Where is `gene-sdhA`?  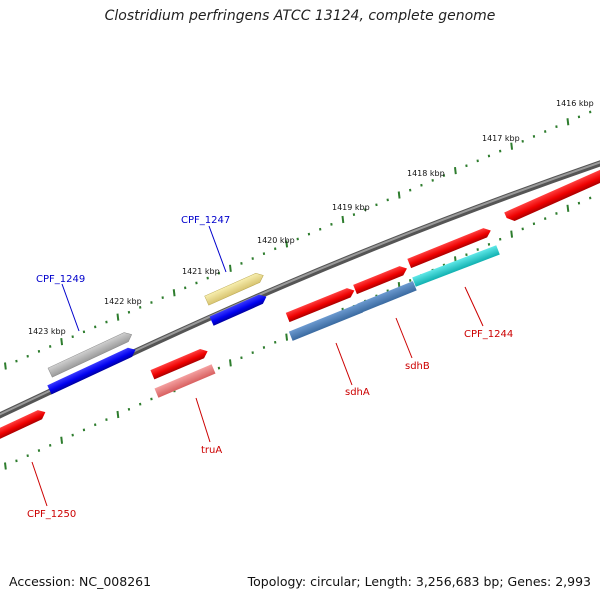 gene-sdhA is located at coordinates (326, 322).